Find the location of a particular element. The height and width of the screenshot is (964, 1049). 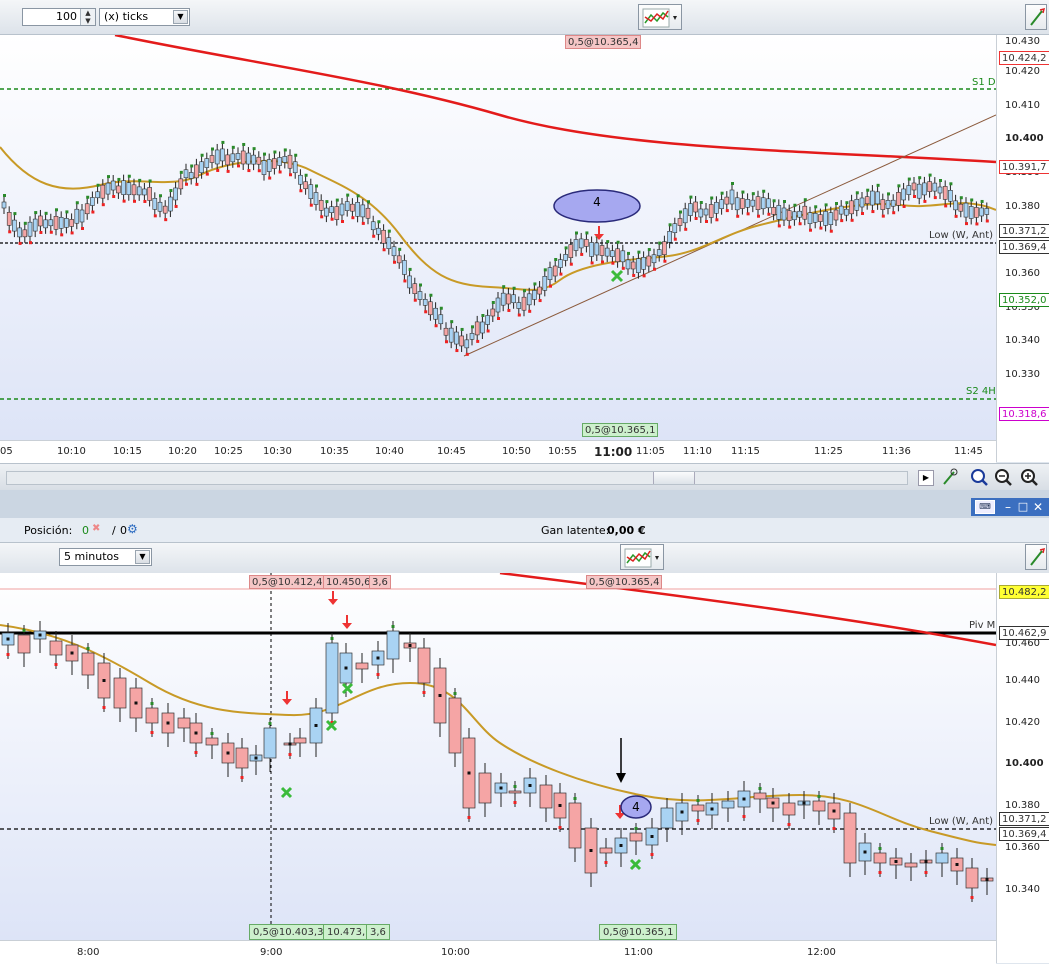

zoom-fit-icon is located at coordinates (979, 477).